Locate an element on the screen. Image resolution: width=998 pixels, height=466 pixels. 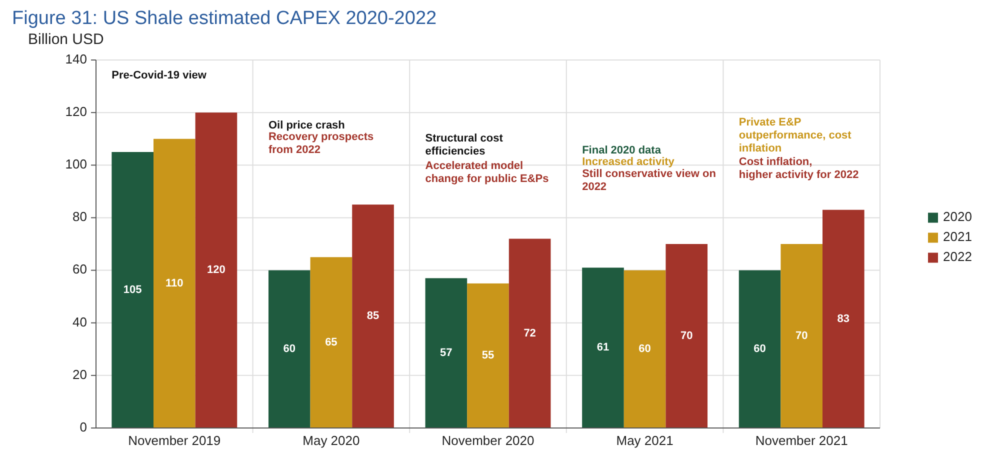
y-tick-label: 60 is located at coordinates (79, 269).